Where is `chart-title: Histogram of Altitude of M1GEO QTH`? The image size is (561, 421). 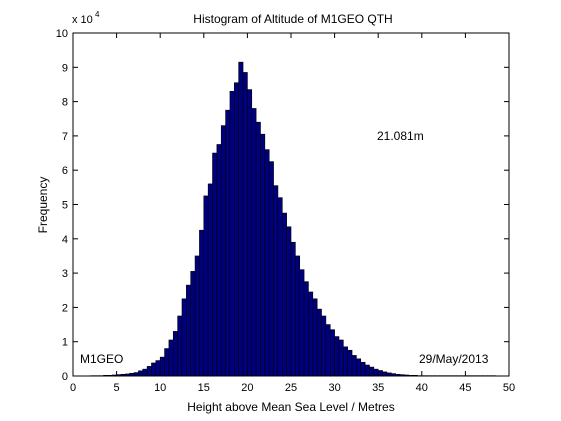 chart-title: Histogram of Altitude of M1GEO QTH is located at coordinates (292, 19).